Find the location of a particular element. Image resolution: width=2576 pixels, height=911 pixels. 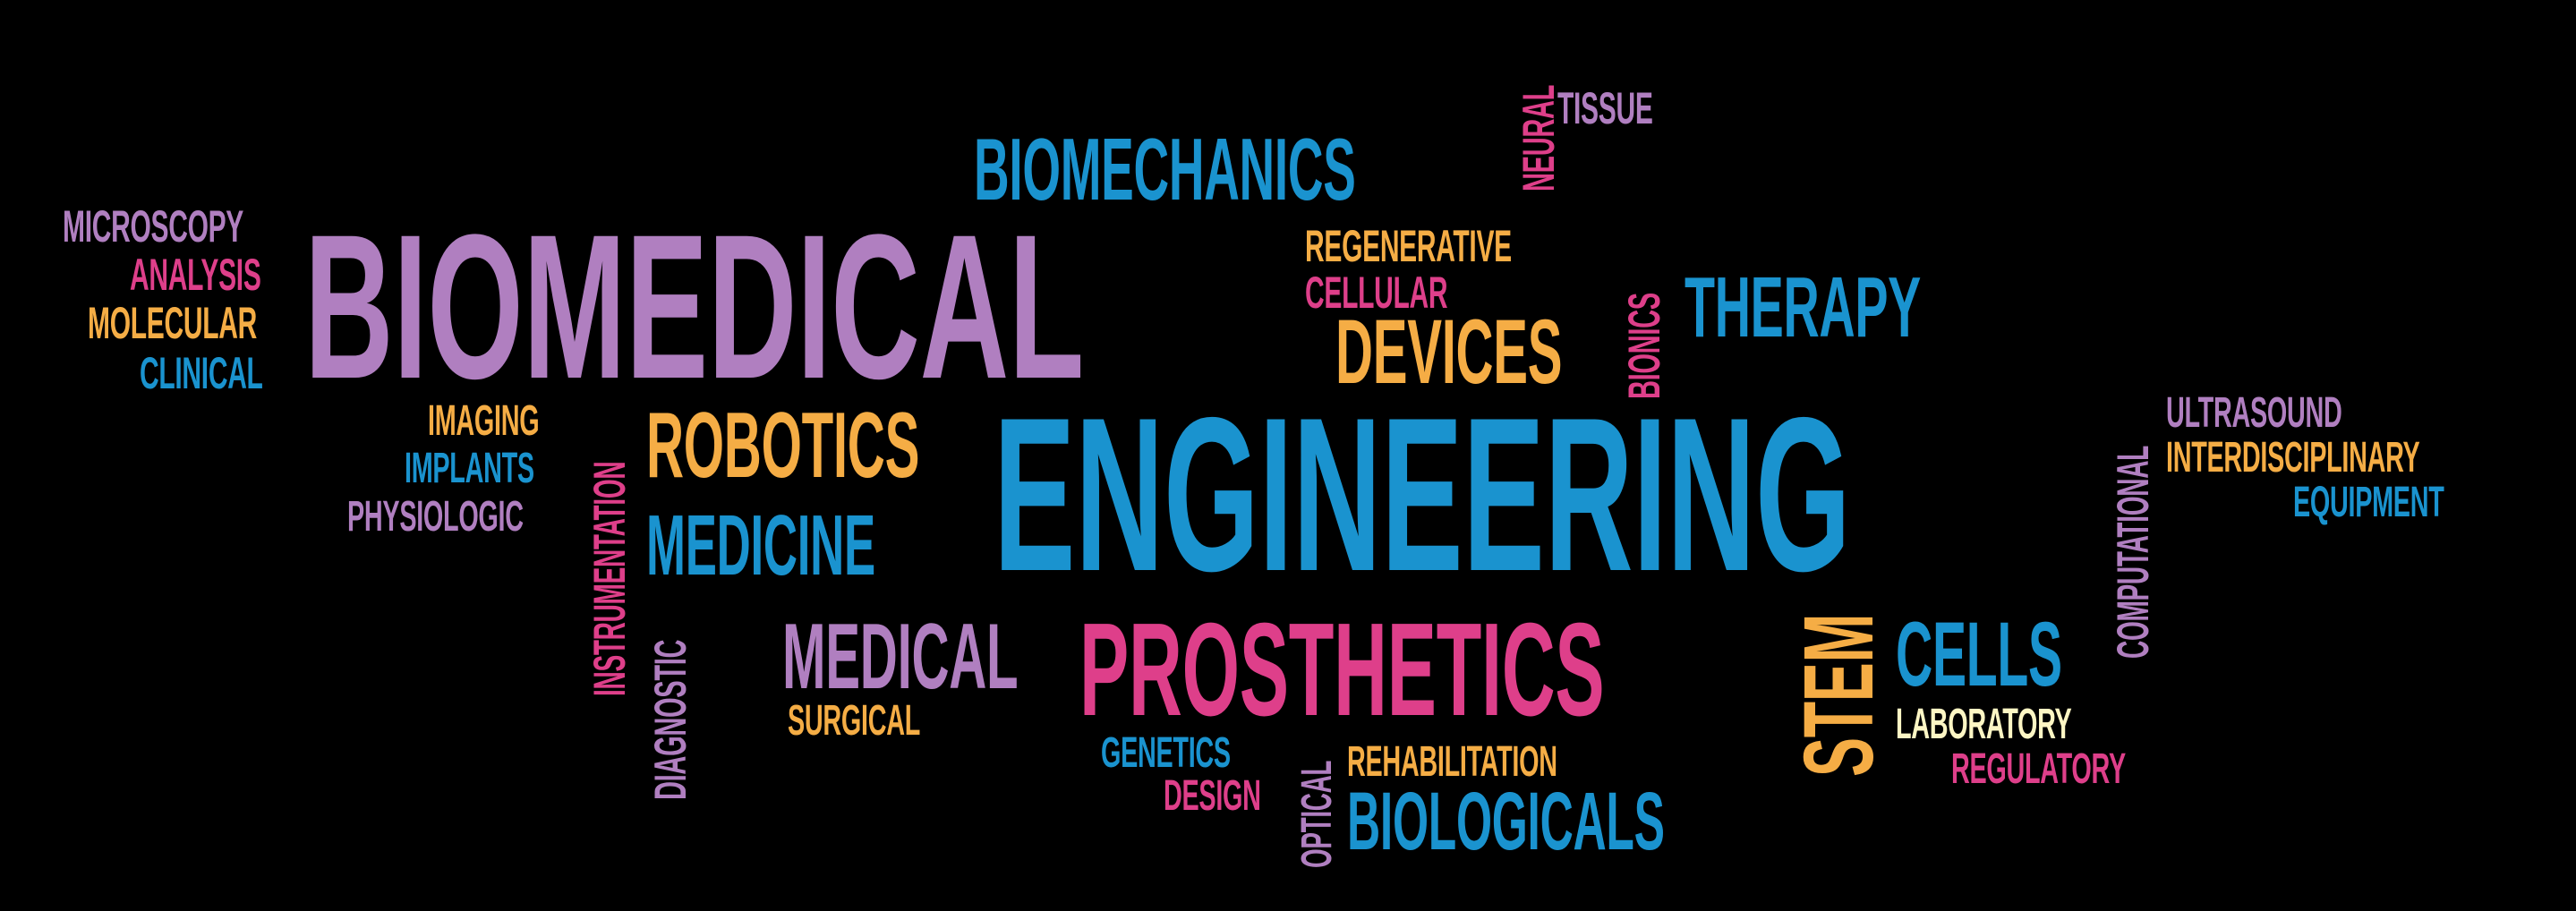

word-medical: MEDICAL is located at coordinates (900, 657).